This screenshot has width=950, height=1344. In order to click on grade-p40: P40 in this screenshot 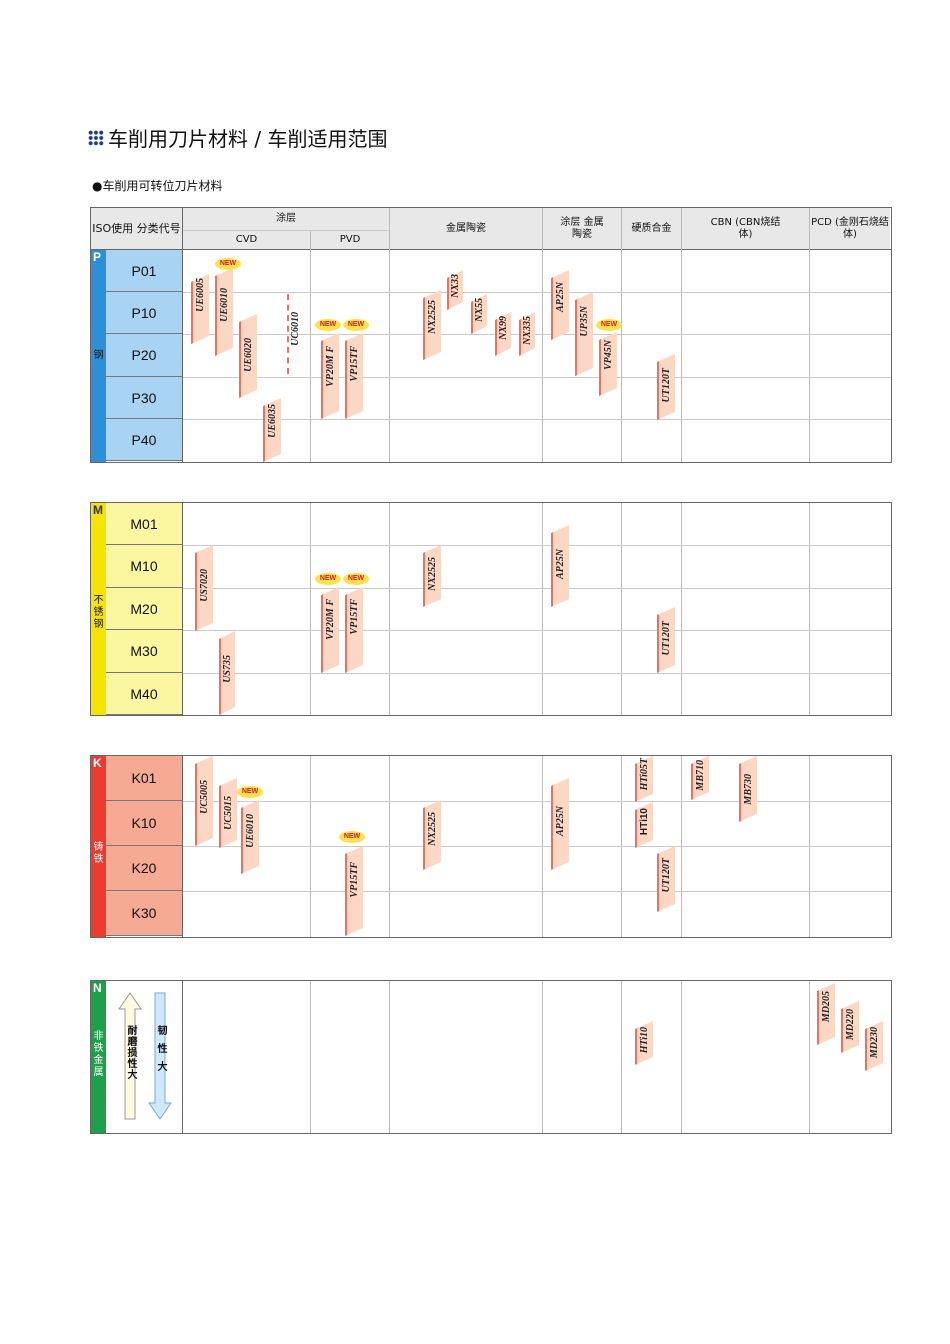, I will do `click(144, 440)`.